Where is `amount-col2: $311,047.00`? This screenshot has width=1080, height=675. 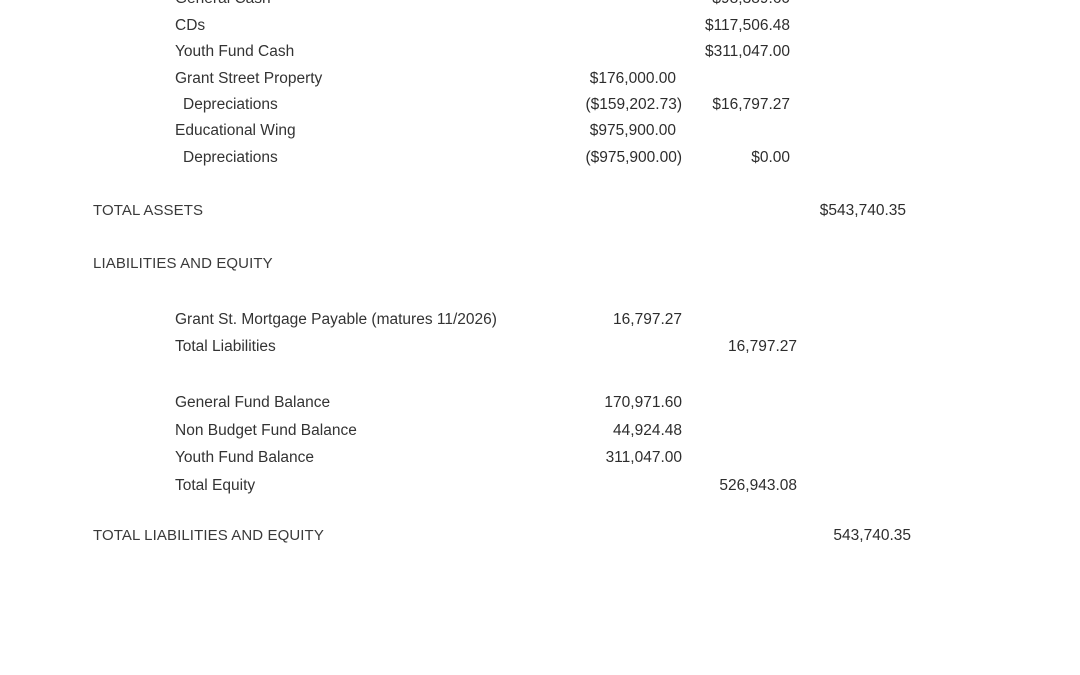
amount-col2: $311,047.00 is located at coordinates (747, 51).